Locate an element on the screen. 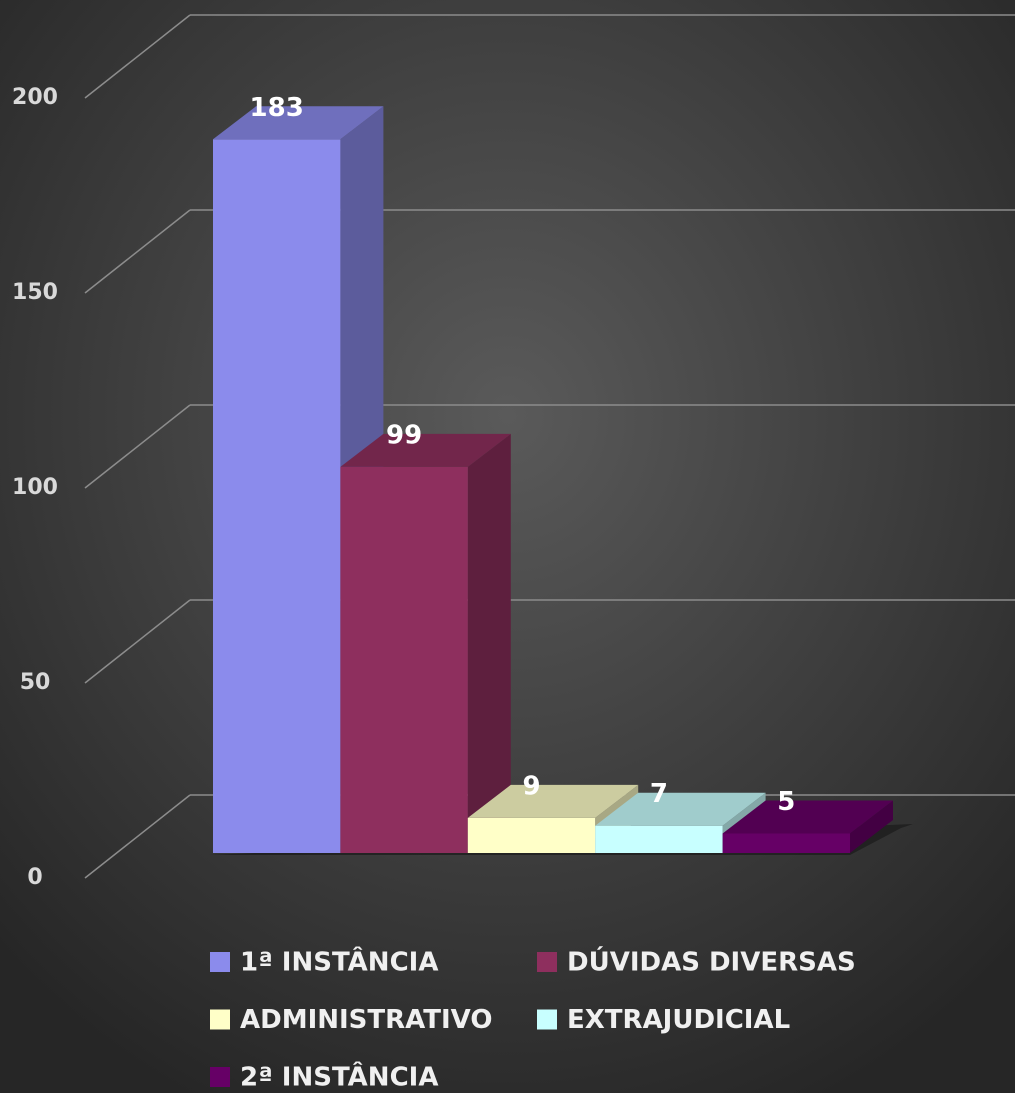  value-label: 9 is located at coordinates (531, 786).